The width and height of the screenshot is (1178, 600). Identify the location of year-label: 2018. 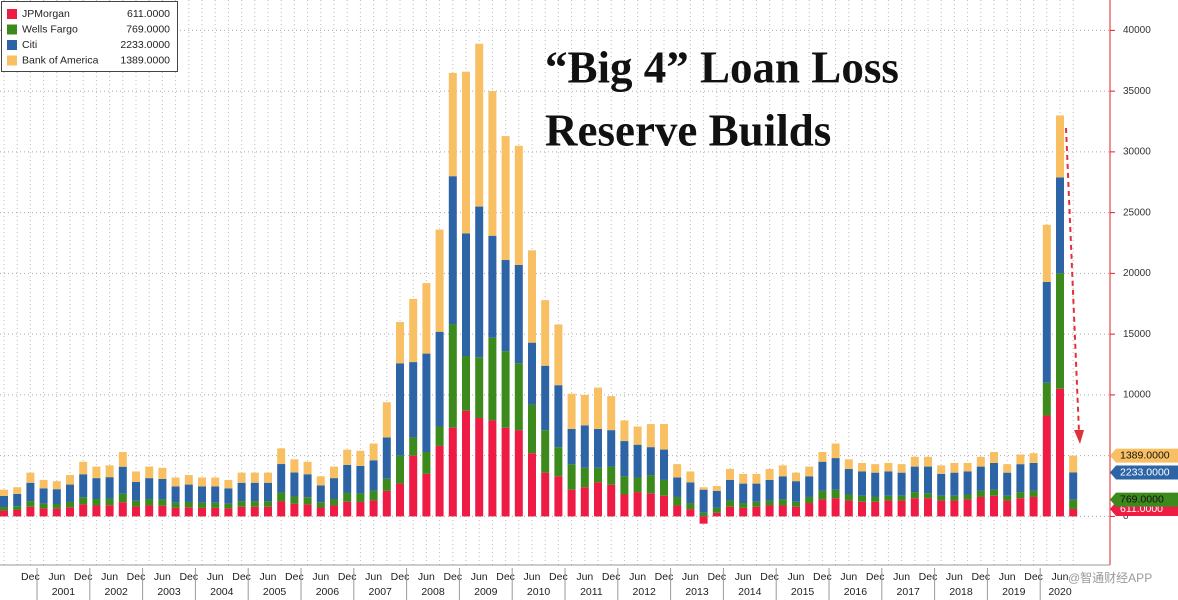
(961, 592).